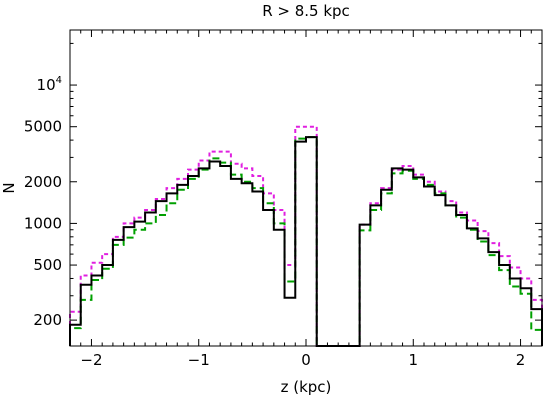 This screenshot has width=544, height=400. Describe the element at coordinates (306, 11) in the screenshot. I see `chart-title: R > 8.5 kpc` at that location.